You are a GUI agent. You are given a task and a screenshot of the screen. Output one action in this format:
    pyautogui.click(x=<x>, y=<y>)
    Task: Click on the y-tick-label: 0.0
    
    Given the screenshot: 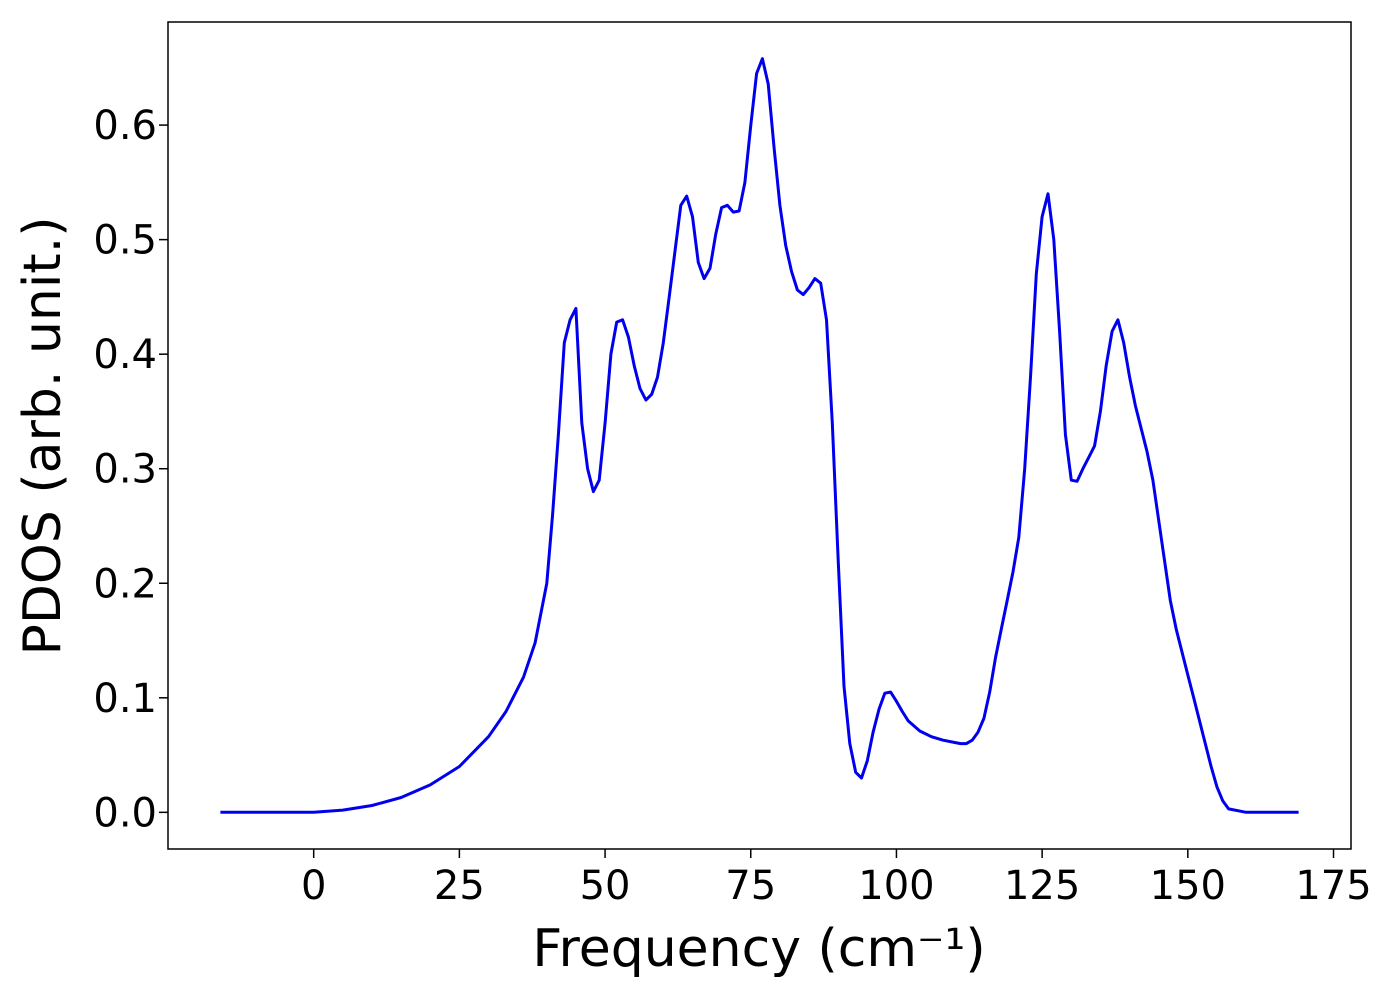 What is the action you would take?
    pyautogui.click(x=125, y=813)
    